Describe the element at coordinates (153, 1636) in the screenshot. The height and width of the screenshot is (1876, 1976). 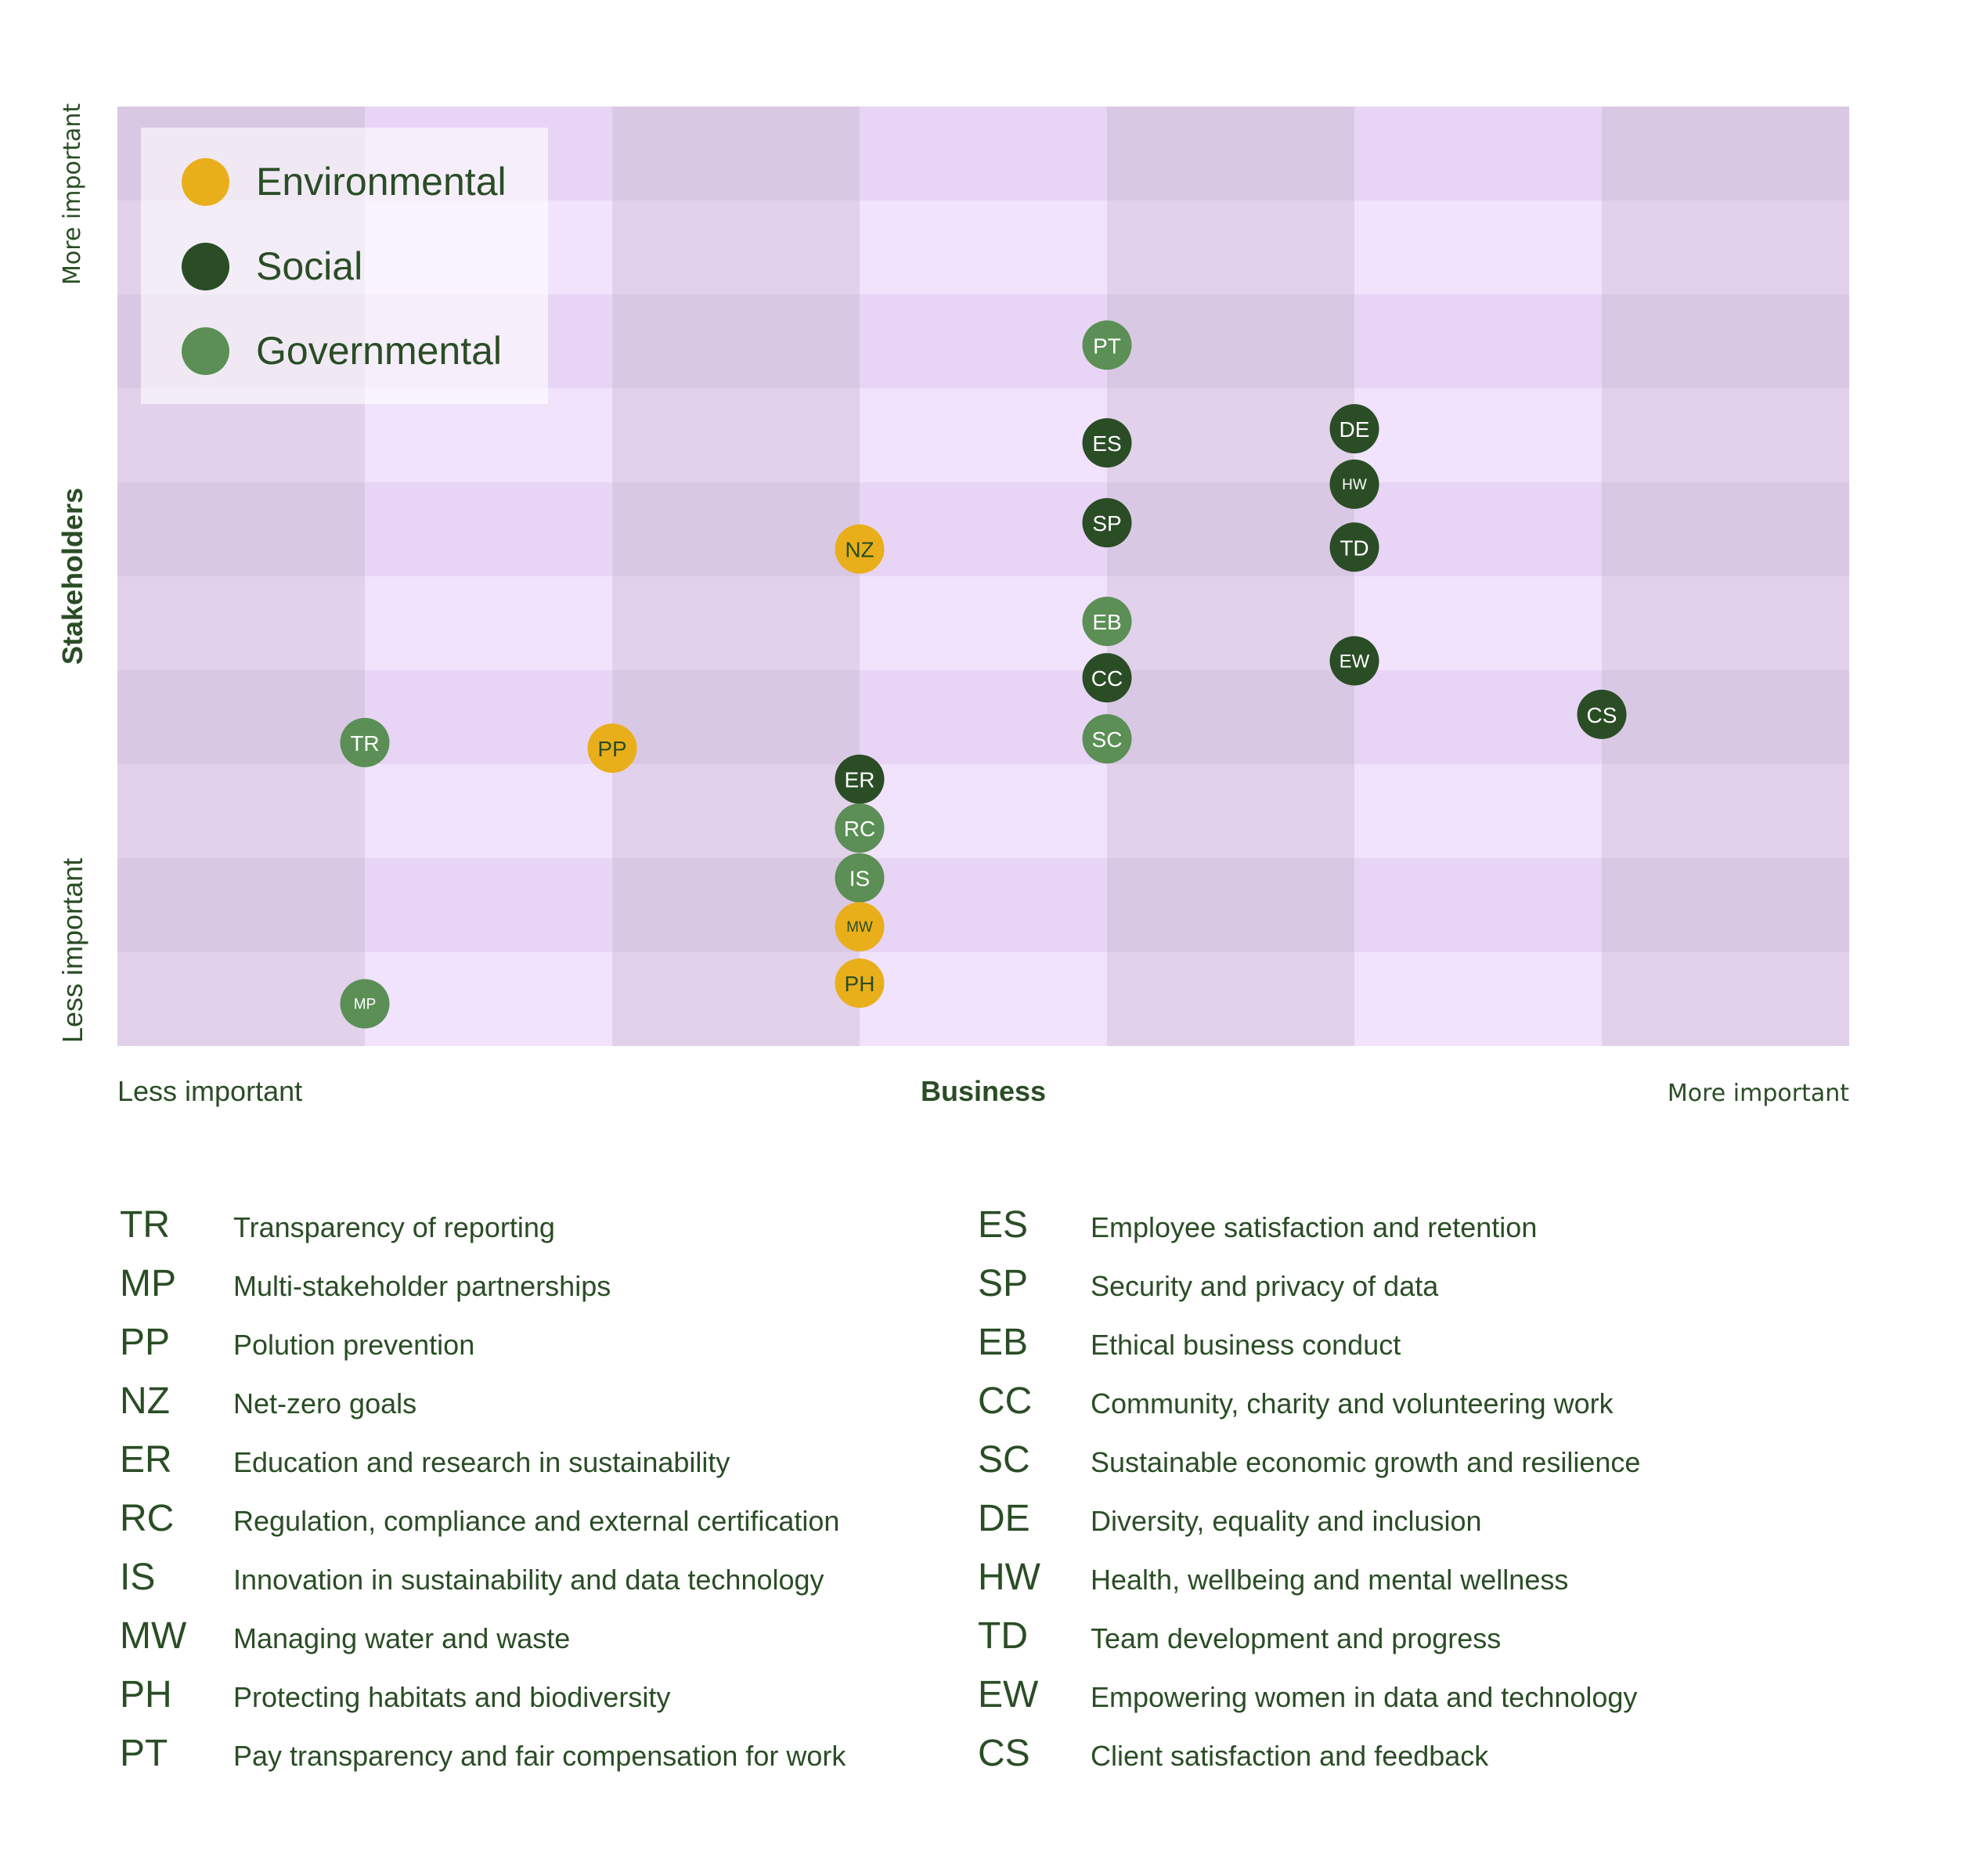
I see `glossary-code: MW` at that location.